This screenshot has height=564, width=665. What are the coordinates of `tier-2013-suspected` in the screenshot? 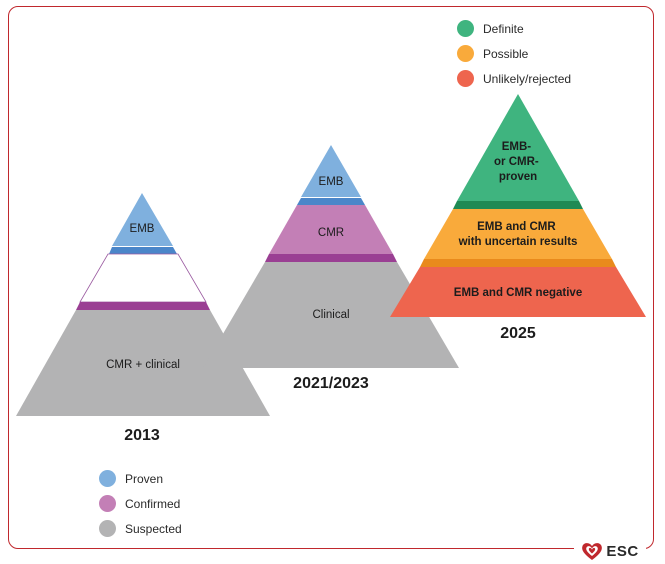 It's located at (143, 363).